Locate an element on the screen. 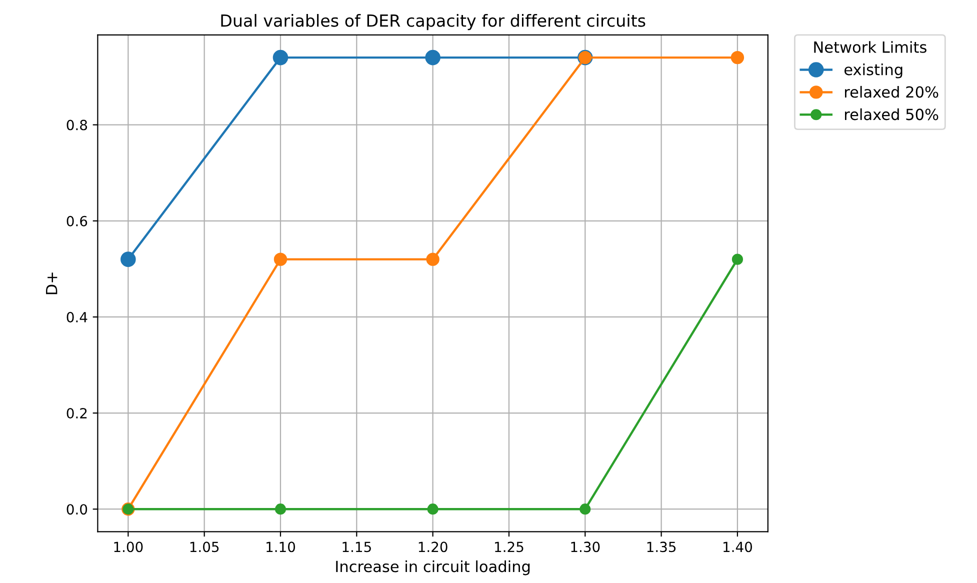 This screenshot has height=583, width=977. x-tick-label: 1.35 is located at coordinates (661, 547).